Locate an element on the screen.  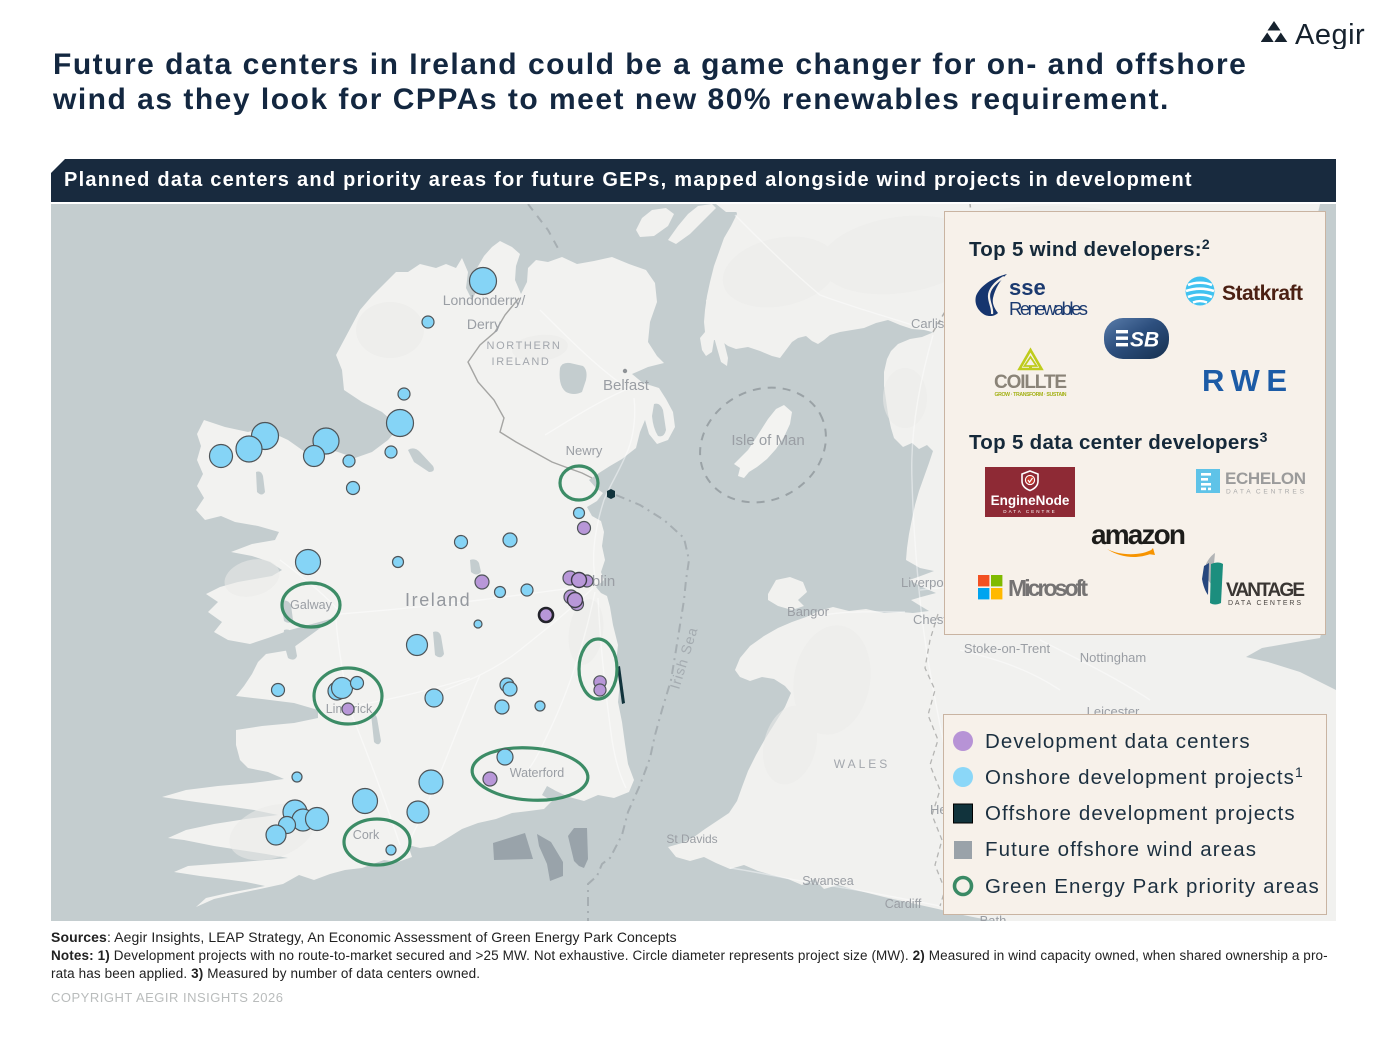
svg-text: Offshore development projects is located at coordinates (1140, 813).